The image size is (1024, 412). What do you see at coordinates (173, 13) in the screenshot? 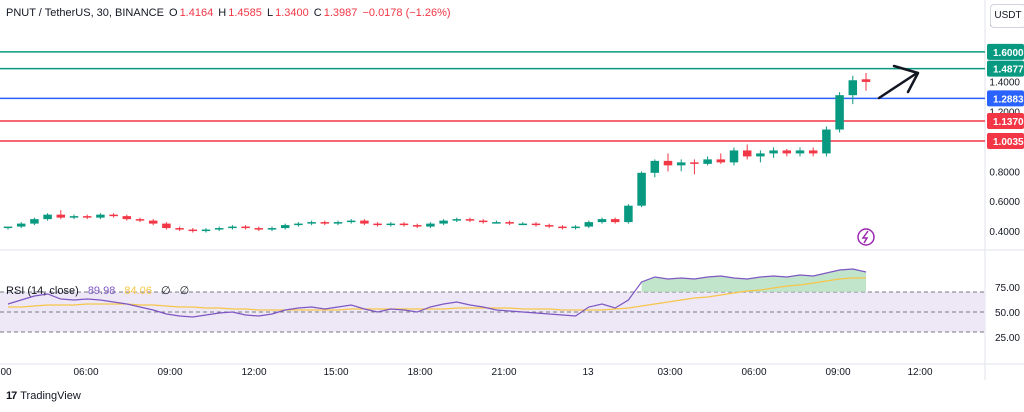
I see `open-label: O` at bounding box center [173, 13].